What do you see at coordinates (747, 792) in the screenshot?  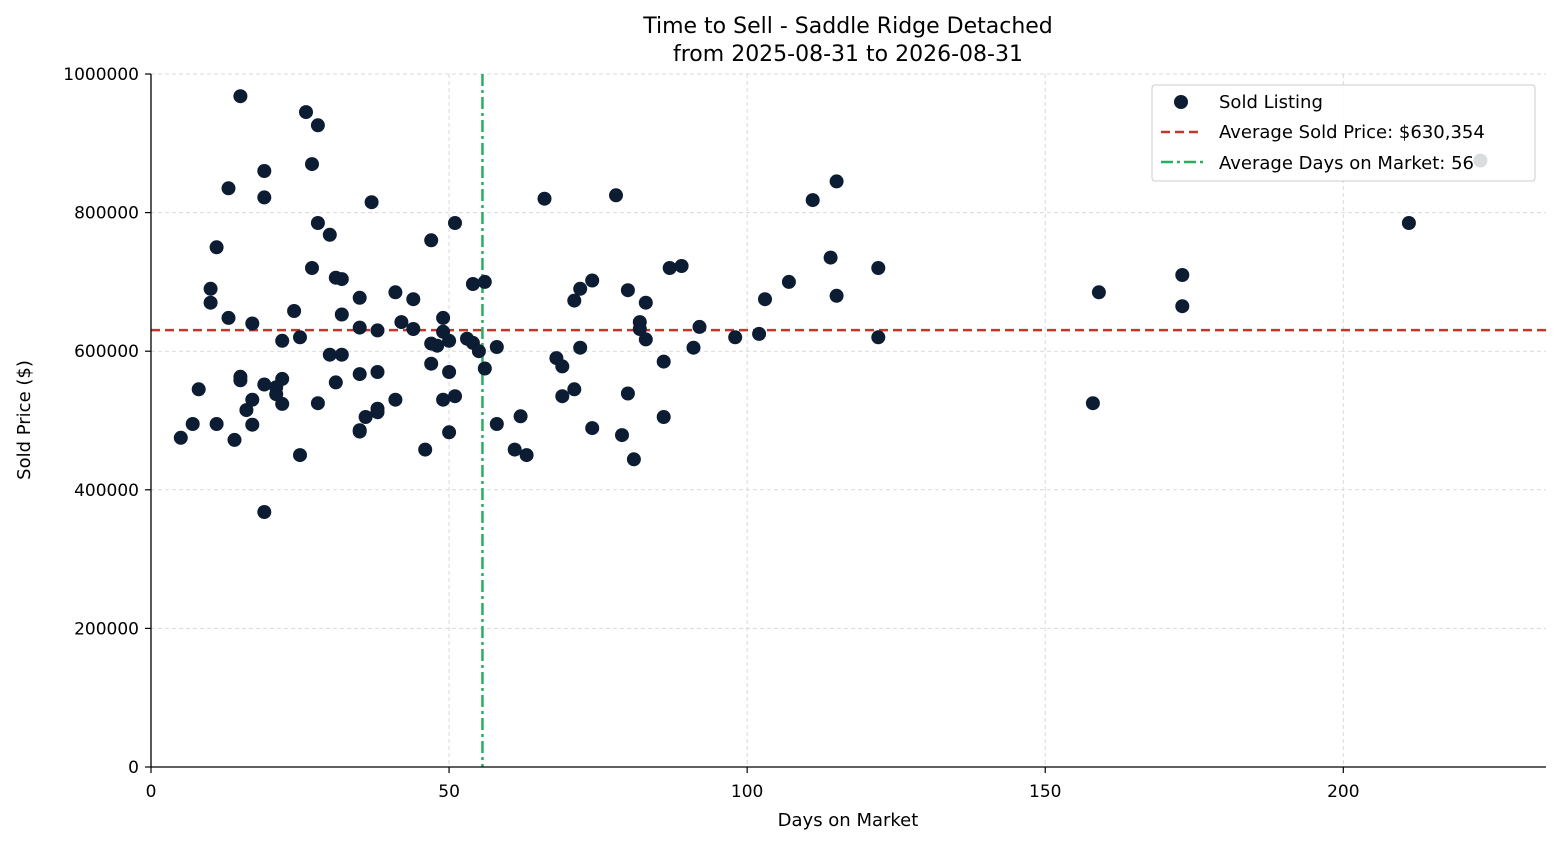 I see `x-tick-label: 100` at bounding box center [747, 792].